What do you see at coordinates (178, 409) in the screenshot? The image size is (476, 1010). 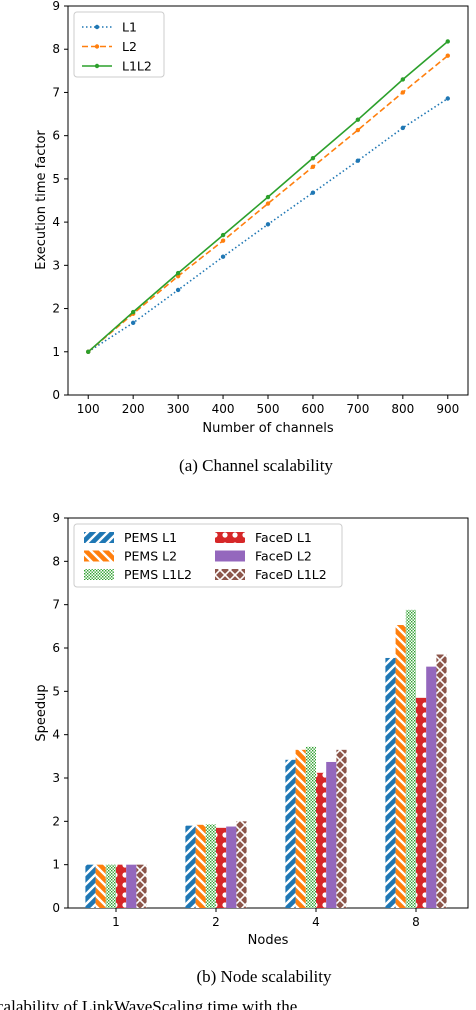 I see `x-tick-label: 300` at bounding box center [178, 409].